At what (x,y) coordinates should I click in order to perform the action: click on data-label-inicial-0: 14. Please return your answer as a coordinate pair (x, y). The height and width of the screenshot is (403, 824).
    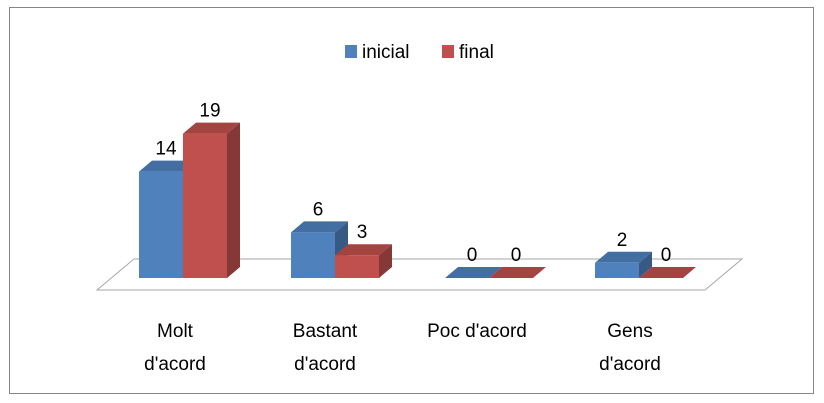
    Looking at the image, I should click on (166, 149).